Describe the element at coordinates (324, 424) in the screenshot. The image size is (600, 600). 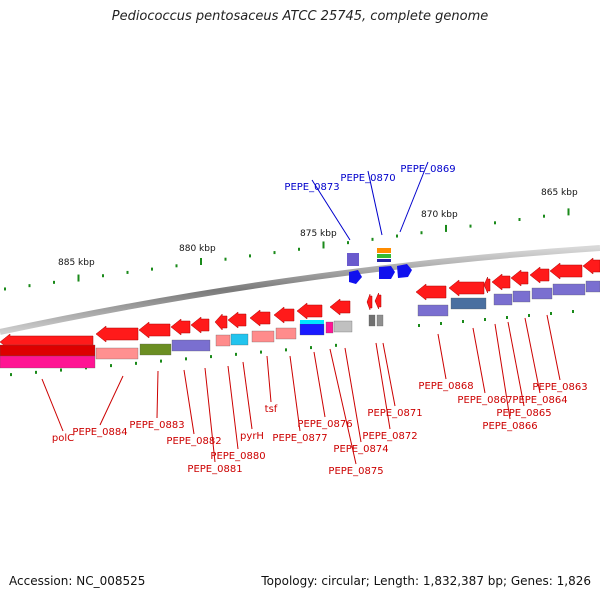
I see `gene-label: PEPE_0876` at that location.